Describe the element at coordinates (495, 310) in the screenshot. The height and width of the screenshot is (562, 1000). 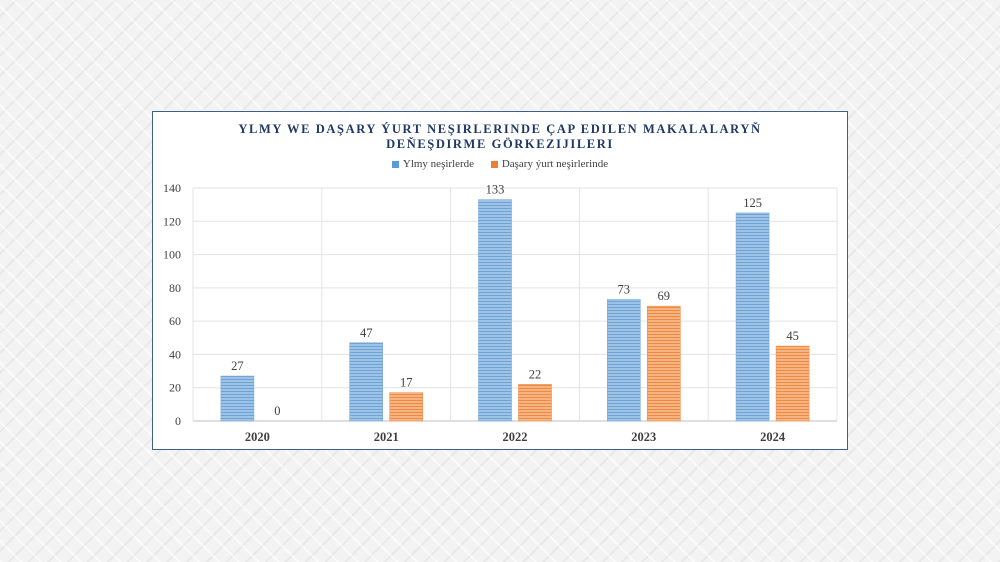
I see `bar-series-1-2022` at that location.